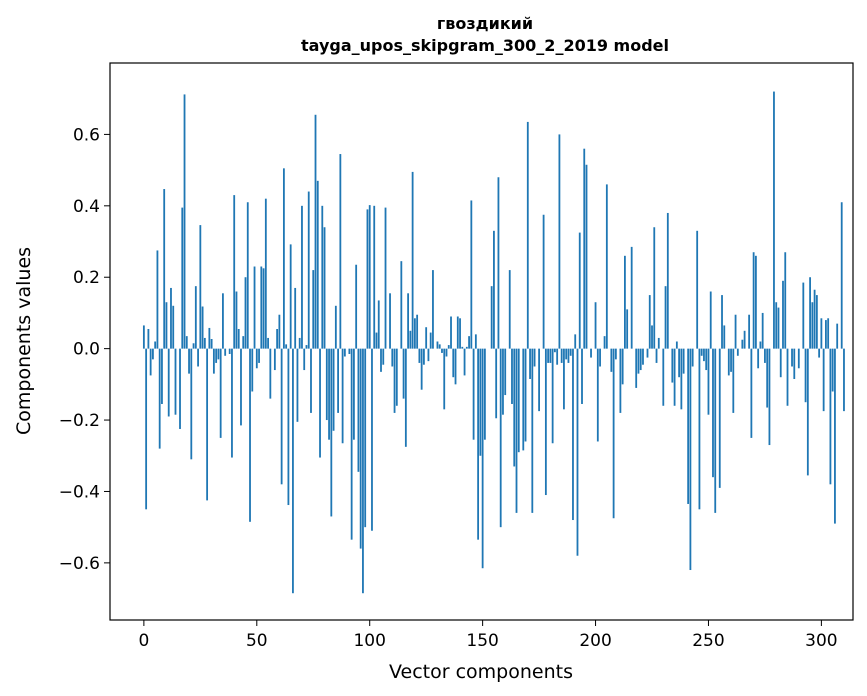  What do you see at coordinates (143, 641) in the screenshot?
I see `x-tick-label: 0` at bounding box center [143, 641].